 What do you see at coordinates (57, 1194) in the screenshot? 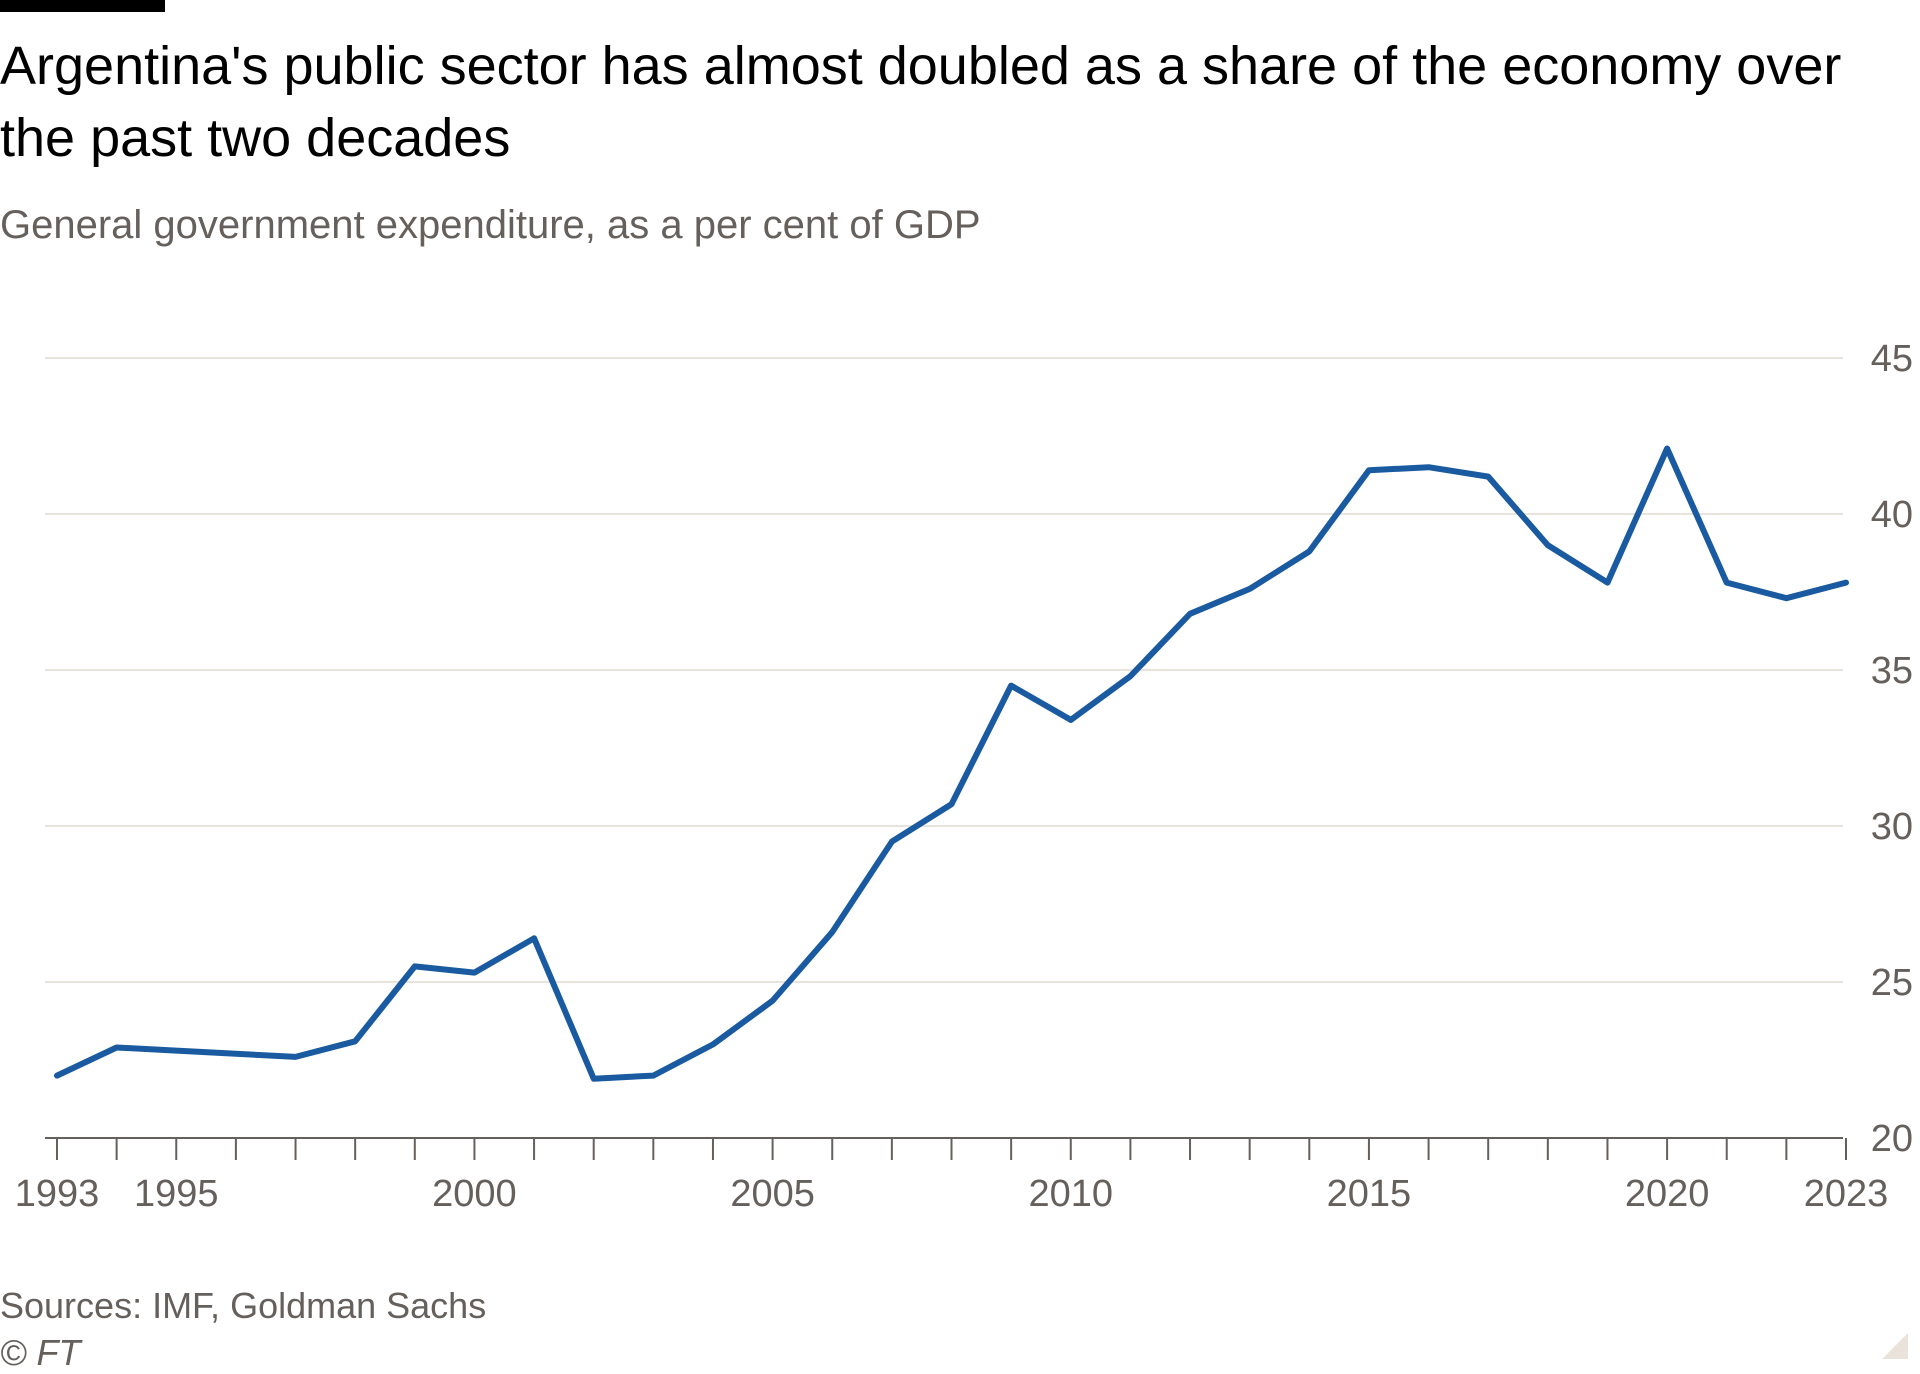
I see `x-tick-label: 1993` at bounding box center [57, 1194].